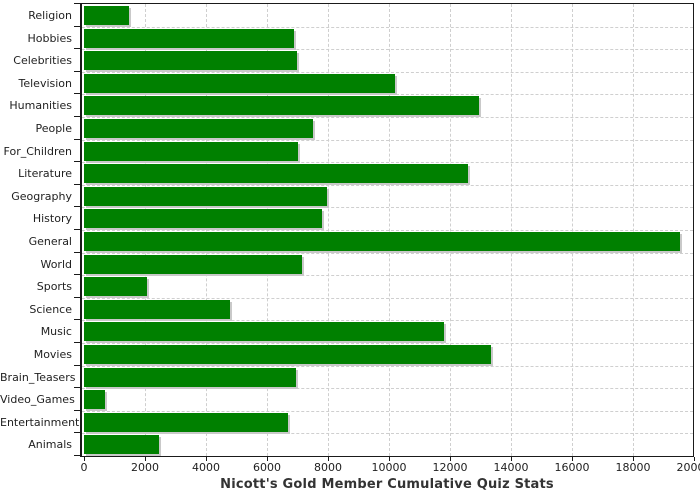  I want to click on bar-general, so click(382, 241).